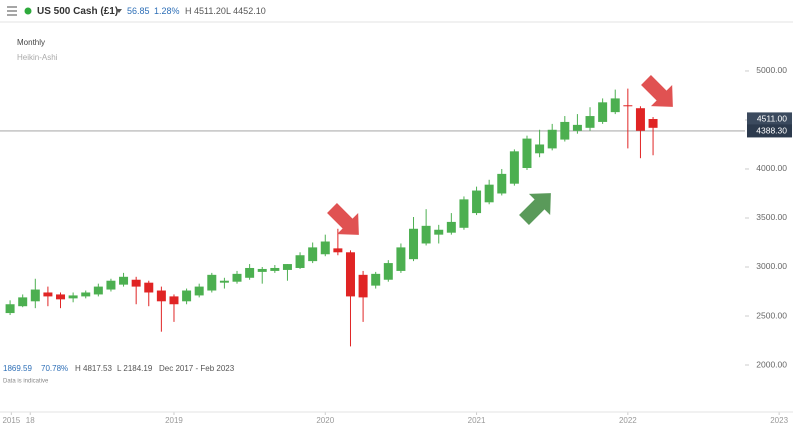 This screenshot has height=427, width=793. What do you see at coordinates (37, 57) in the screenshot?
I see `style: Heikin-Ashi` at bounding box center [37, 57].